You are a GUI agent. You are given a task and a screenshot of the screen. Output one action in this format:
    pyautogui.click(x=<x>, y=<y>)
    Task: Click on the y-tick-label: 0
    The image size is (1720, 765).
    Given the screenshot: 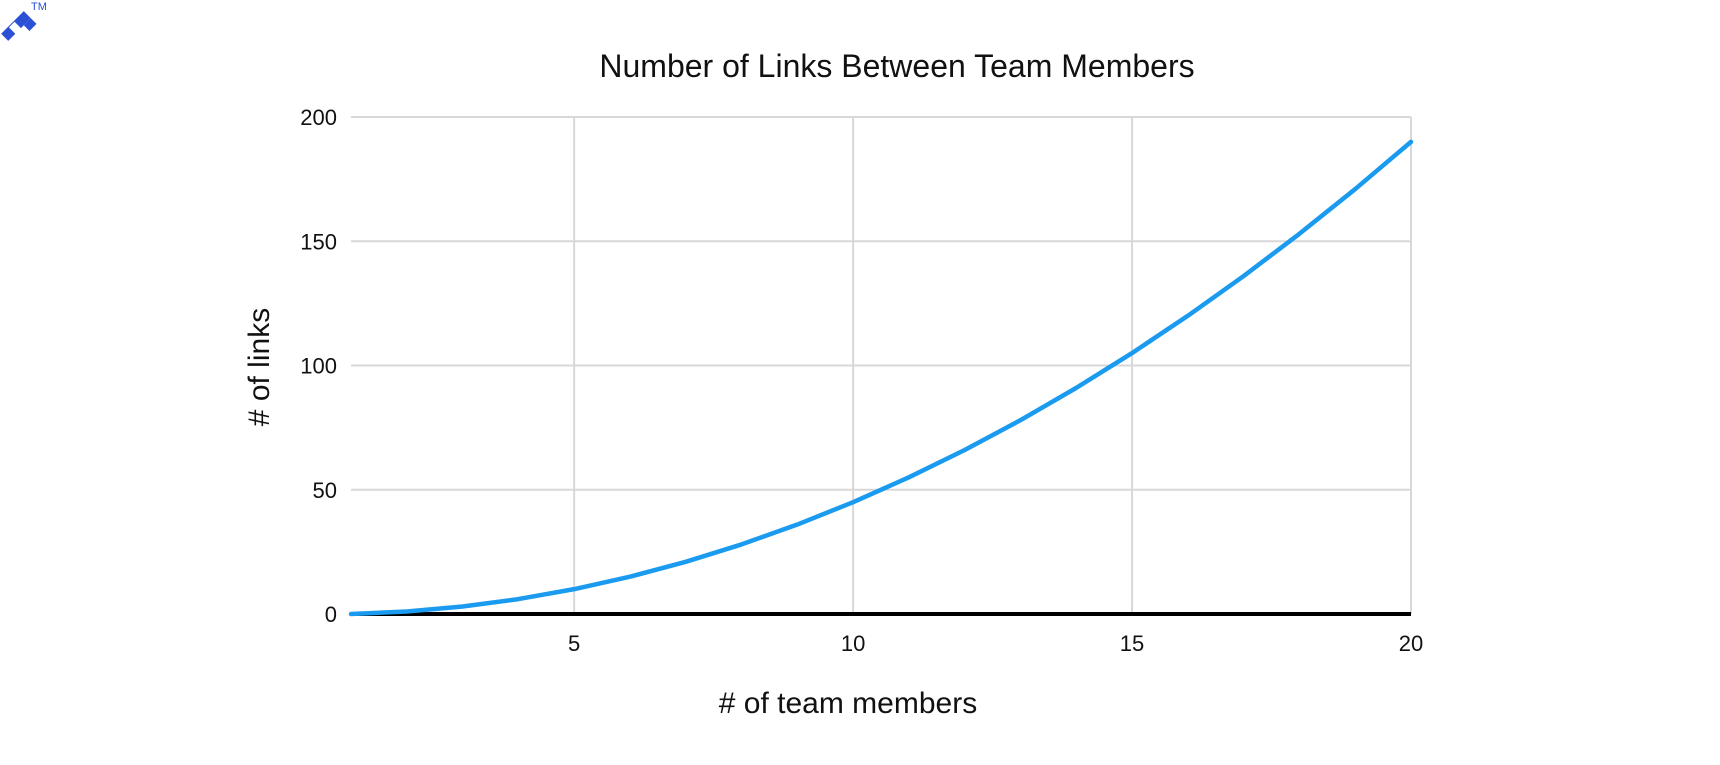 What is the action you would take?
    pyautogui.click(x=331, y=614)
    